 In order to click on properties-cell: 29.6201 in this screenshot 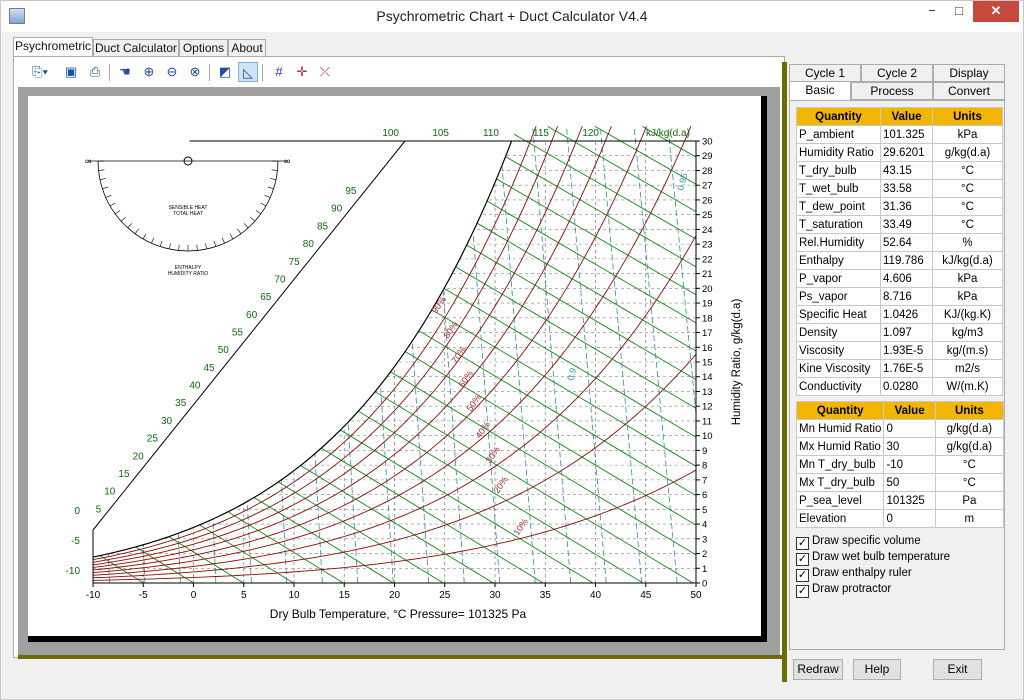, I will do `click(906, 152)`.